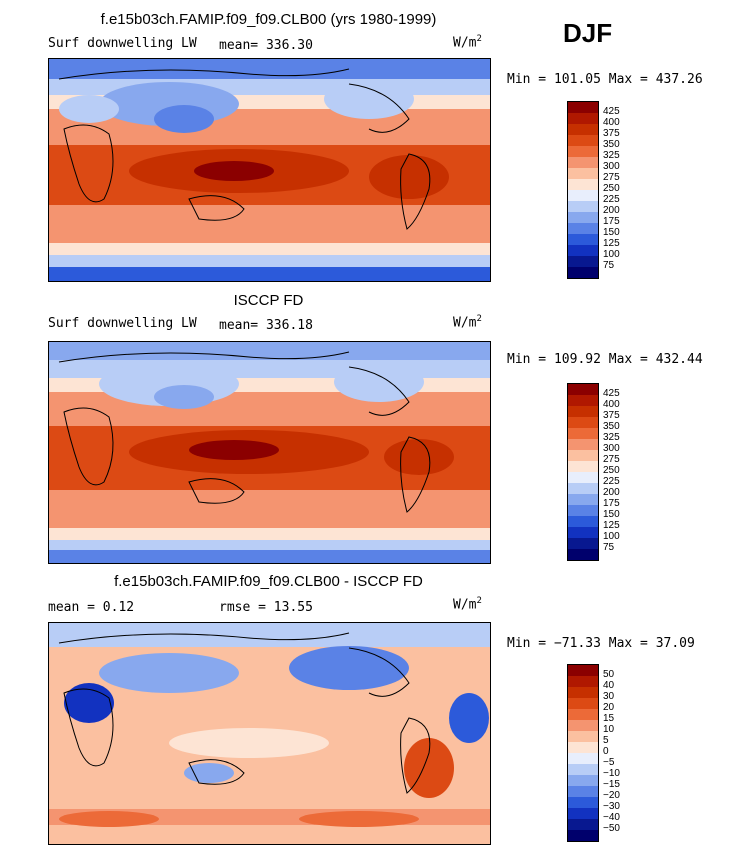  What do you see at coordinates (611, 795) in the screenshot?
I see `colorbar-tick-label: −20` at bounding box center [611, 795].